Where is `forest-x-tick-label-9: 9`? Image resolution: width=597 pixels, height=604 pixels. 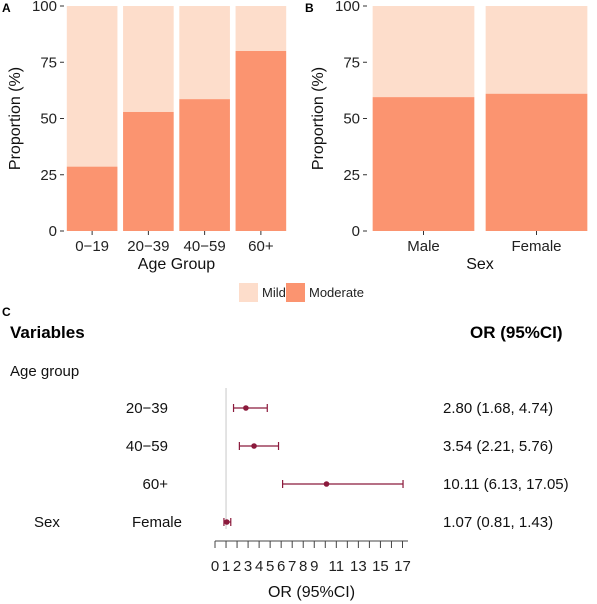 forest-x-tick-label-9: 9 is located at coordinates (314, 566).